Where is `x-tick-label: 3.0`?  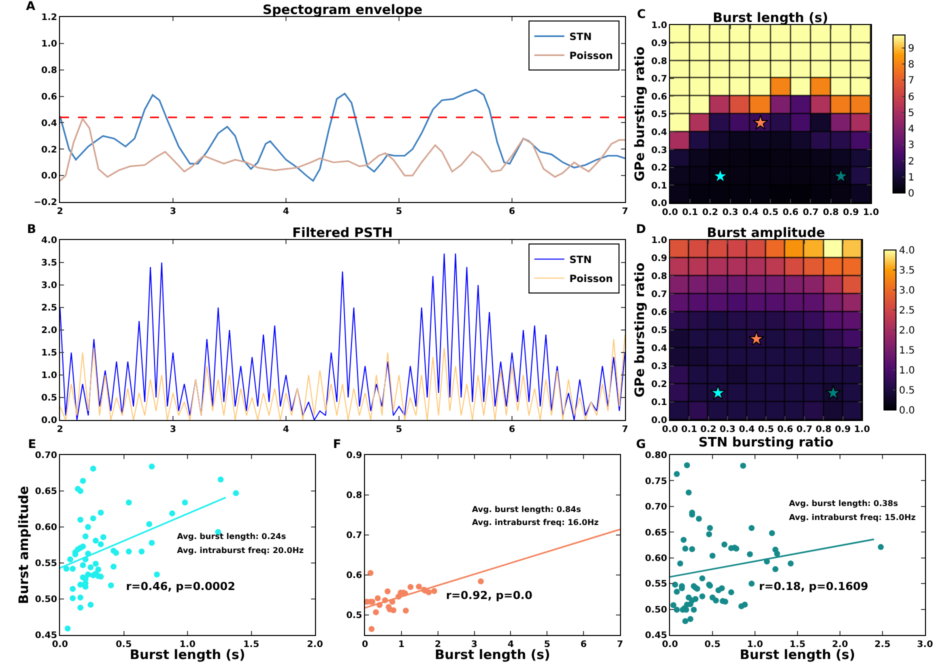 x-tick-label: 3.0 is located at coordinates (925, 645).